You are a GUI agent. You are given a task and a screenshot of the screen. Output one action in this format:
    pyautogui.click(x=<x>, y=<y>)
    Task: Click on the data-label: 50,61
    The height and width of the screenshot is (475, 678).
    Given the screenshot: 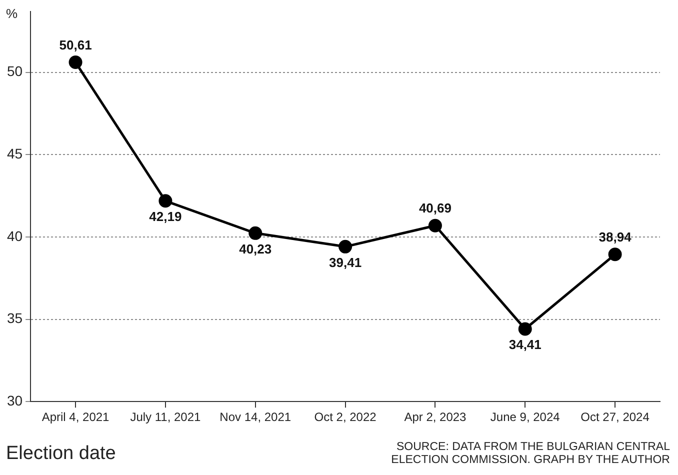 What is the action you would take?
    pyautogui.click(x=75, y=44)
    